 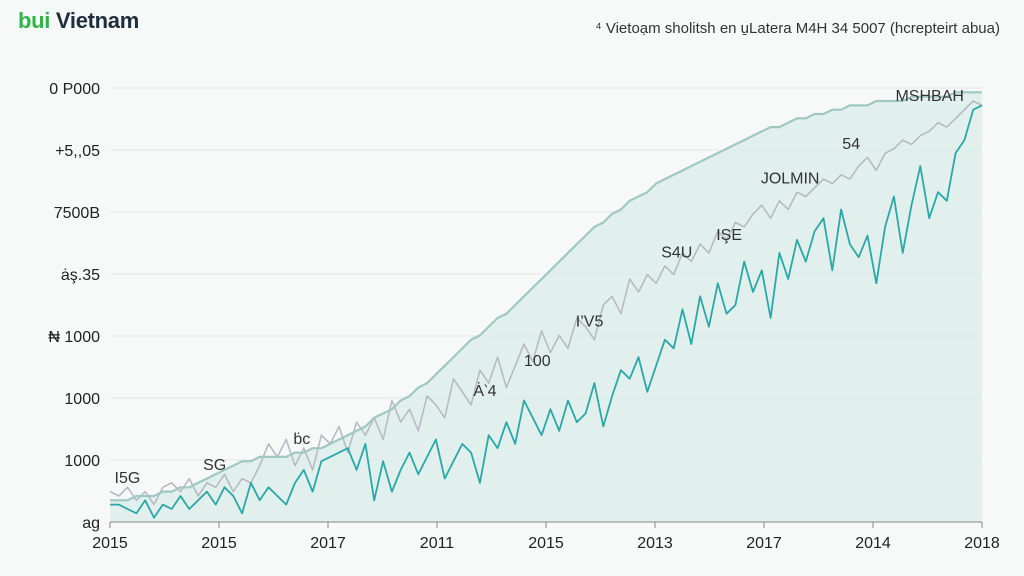 I want to click on annotation-label: 54, so click(x=851, y=144).